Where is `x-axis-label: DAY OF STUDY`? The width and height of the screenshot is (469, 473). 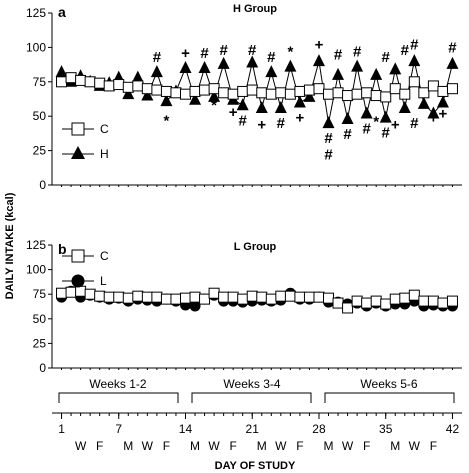 x-axis-label: DAY OF STUDY is located at coordinates (255, 466).